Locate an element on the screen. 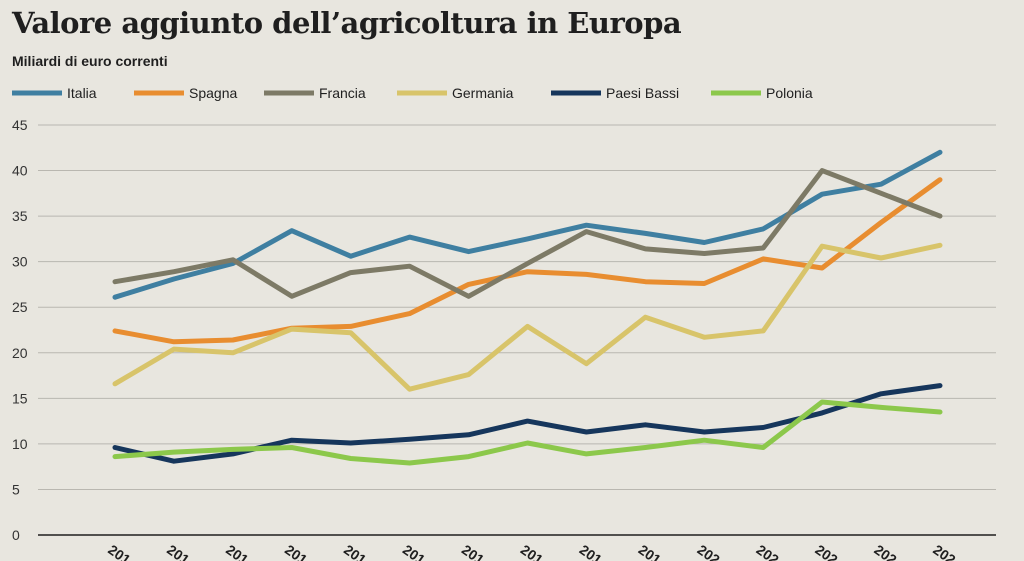  x-tick-label-11: 202 is located at coordinates (767, 551).